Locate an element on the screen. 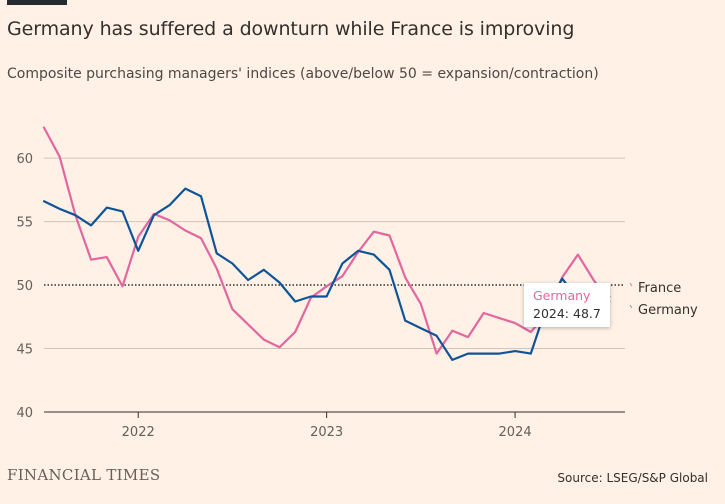 The height and width of the screenshot is (504, 725). brand-logo-text: FINANCIAL TIMES is located at coordinates (84, 475).